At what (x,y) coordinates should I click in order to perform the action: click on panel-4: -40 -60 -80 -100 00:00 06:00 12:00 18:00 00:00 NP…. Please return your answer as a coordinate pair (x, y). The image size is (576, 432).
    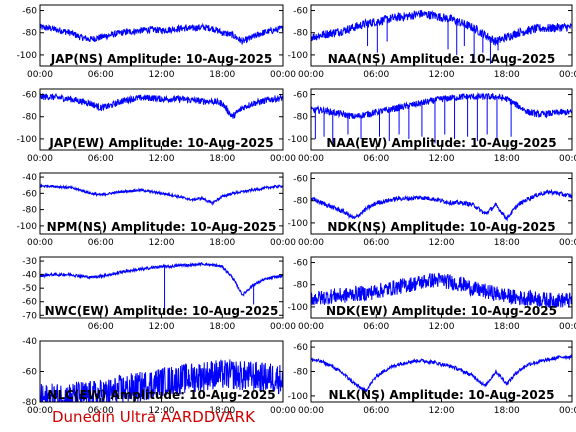
    Looking at the image, I should click on (156, 210).